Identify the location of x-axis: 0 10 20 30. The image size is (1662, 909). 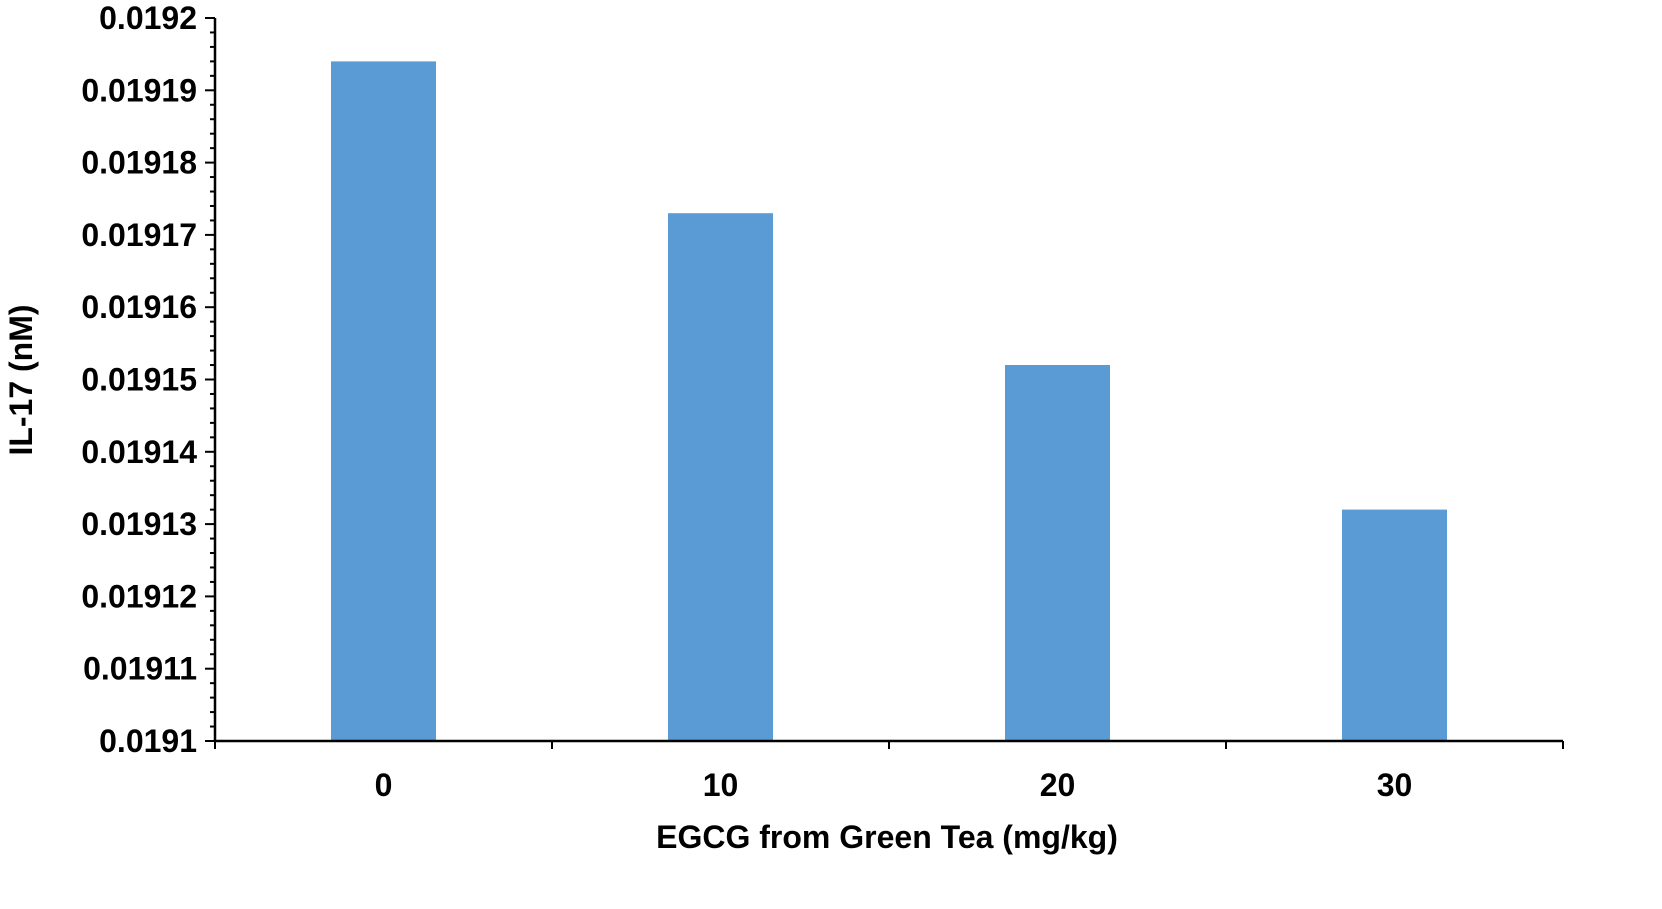
(889, 771).